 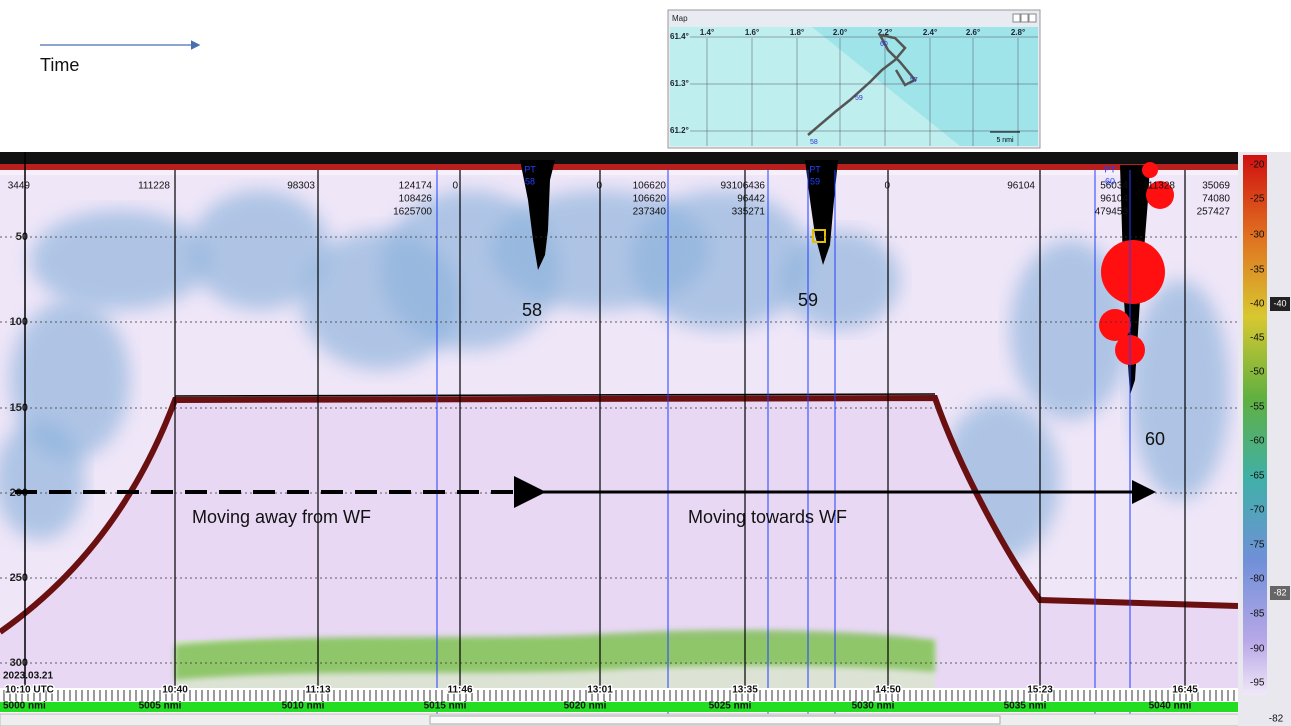 I want to click on depth-label: 50, so click(x=22, y=237).